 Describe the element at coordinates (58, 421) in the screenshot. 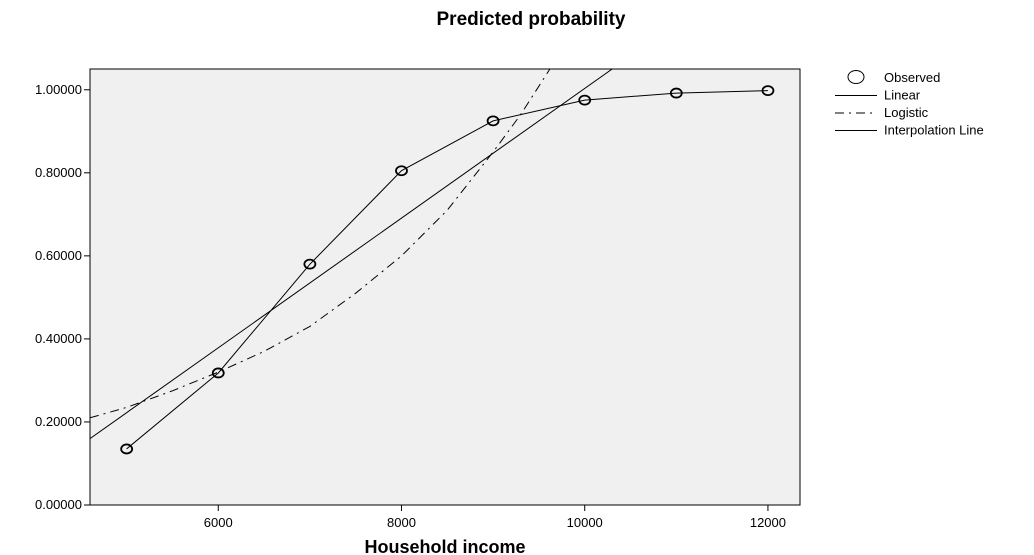

I see `y-tick-label: 0.20000` at that location.